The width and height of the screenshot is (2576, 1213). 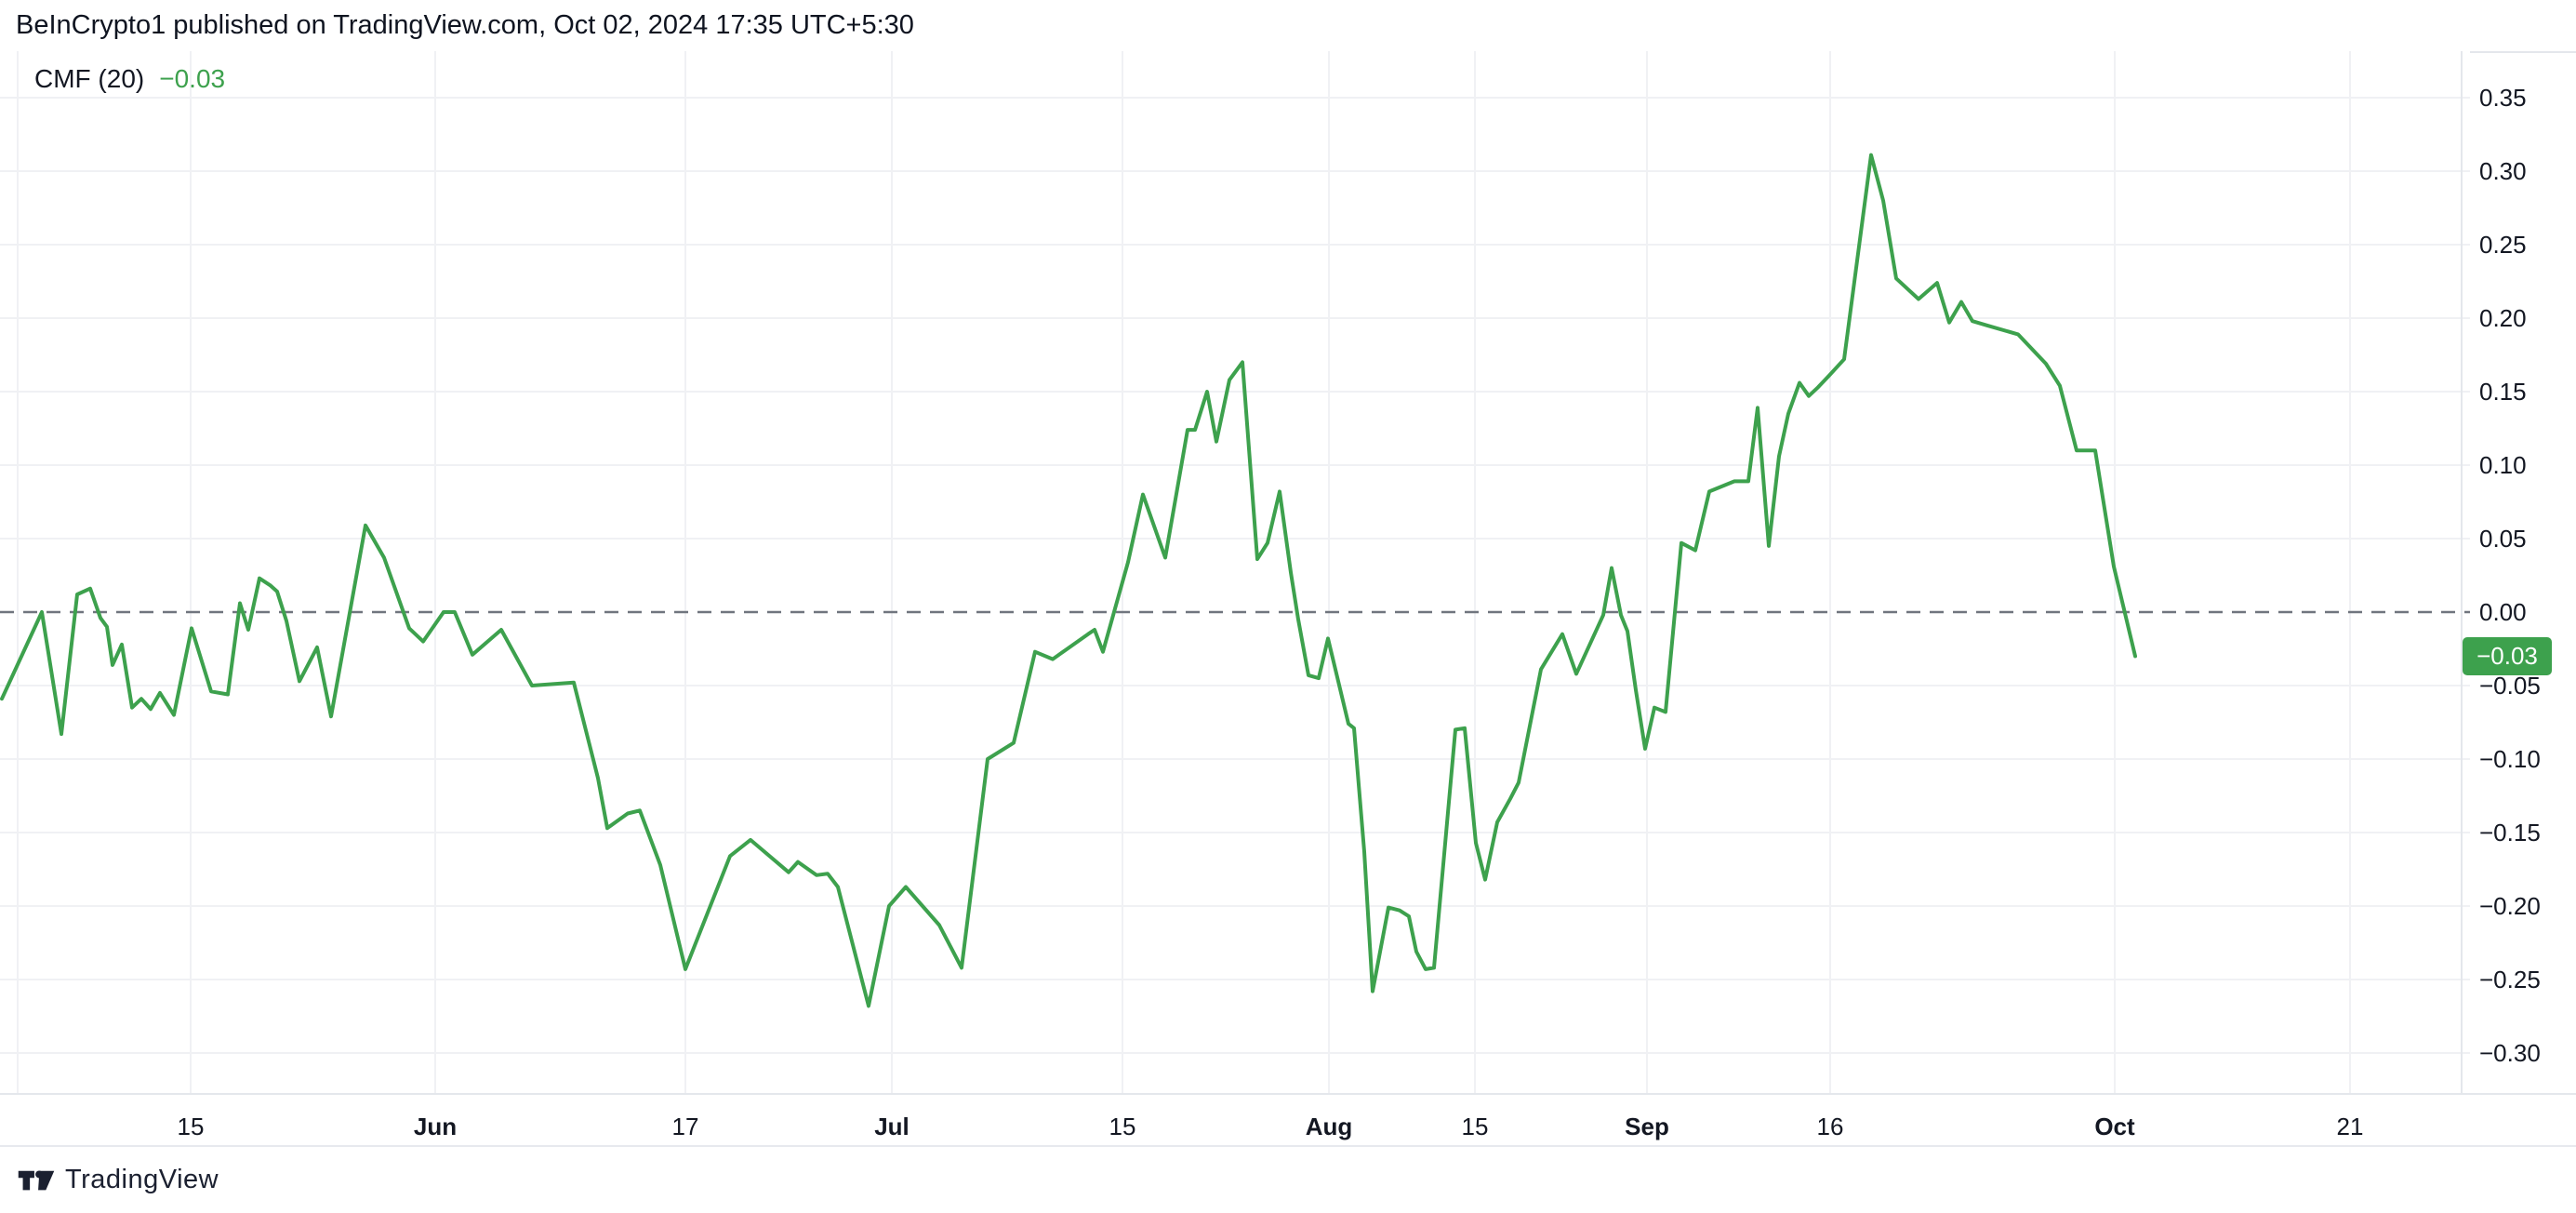 I want to click on y-tick-label: 0.20, so click(x=2503, y=318).